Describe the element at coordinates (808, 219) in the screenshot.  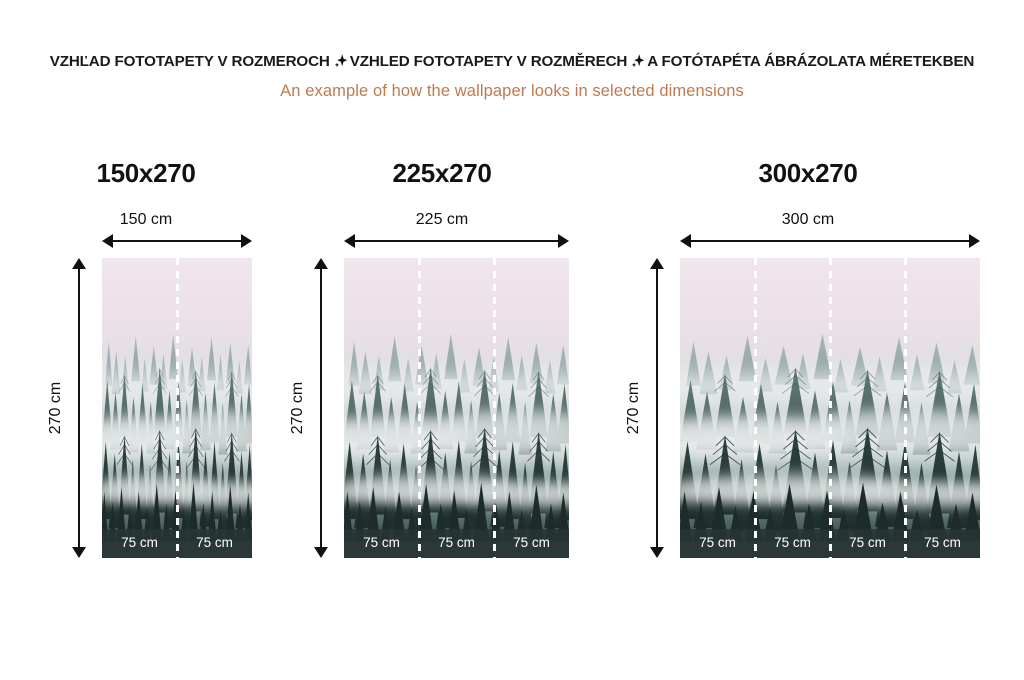
I see `panel-width-label: 300 cm` at that location.